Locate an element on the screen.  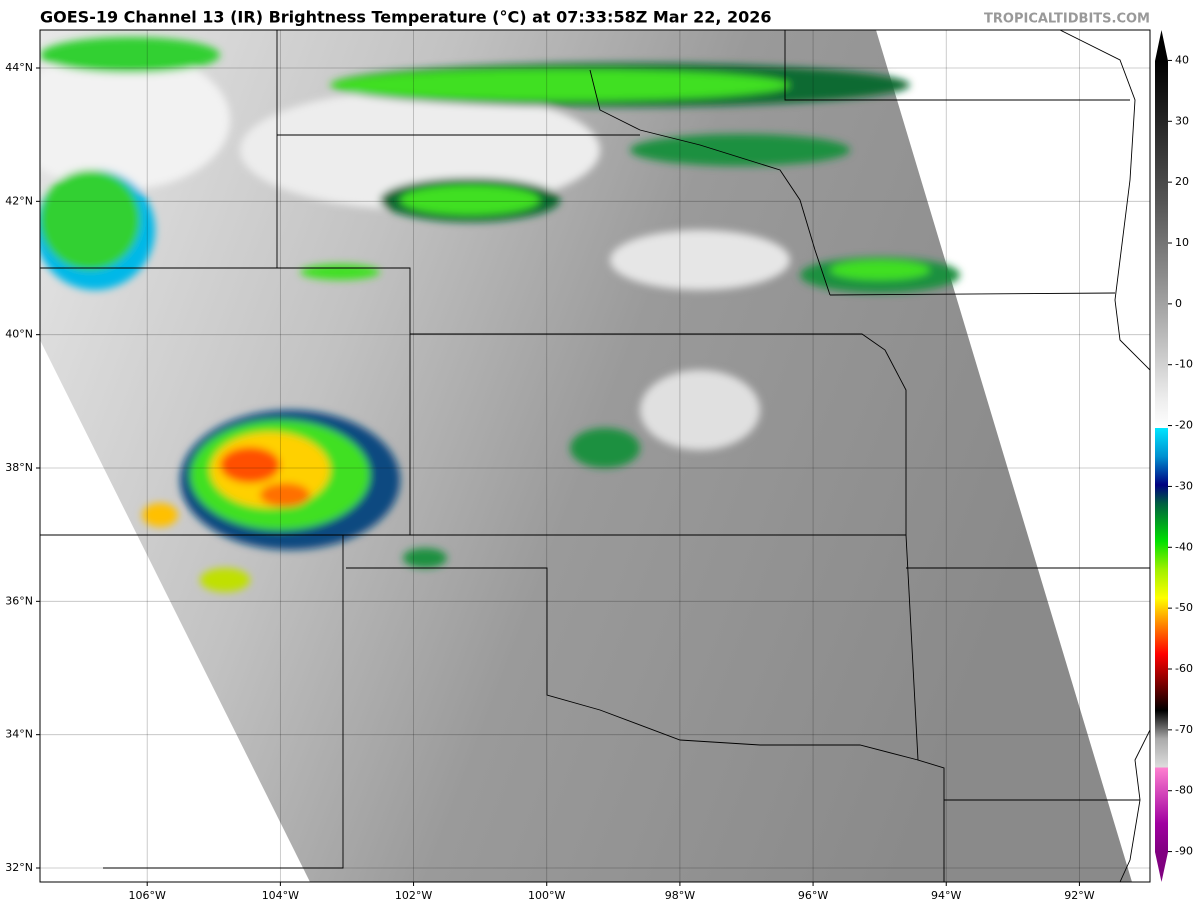
colorbar-tick-label: -90 is located at coordinates (1184, 851).